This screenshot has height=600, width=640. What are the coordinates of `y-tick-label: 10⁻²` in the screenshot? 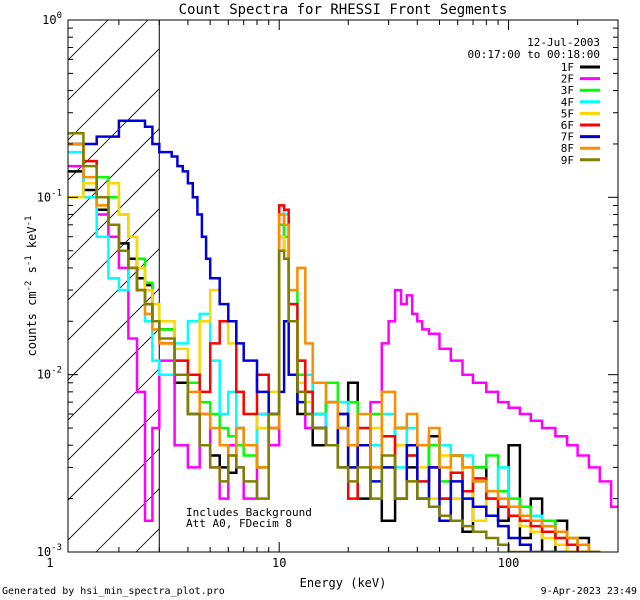 It's located at (49, 374).